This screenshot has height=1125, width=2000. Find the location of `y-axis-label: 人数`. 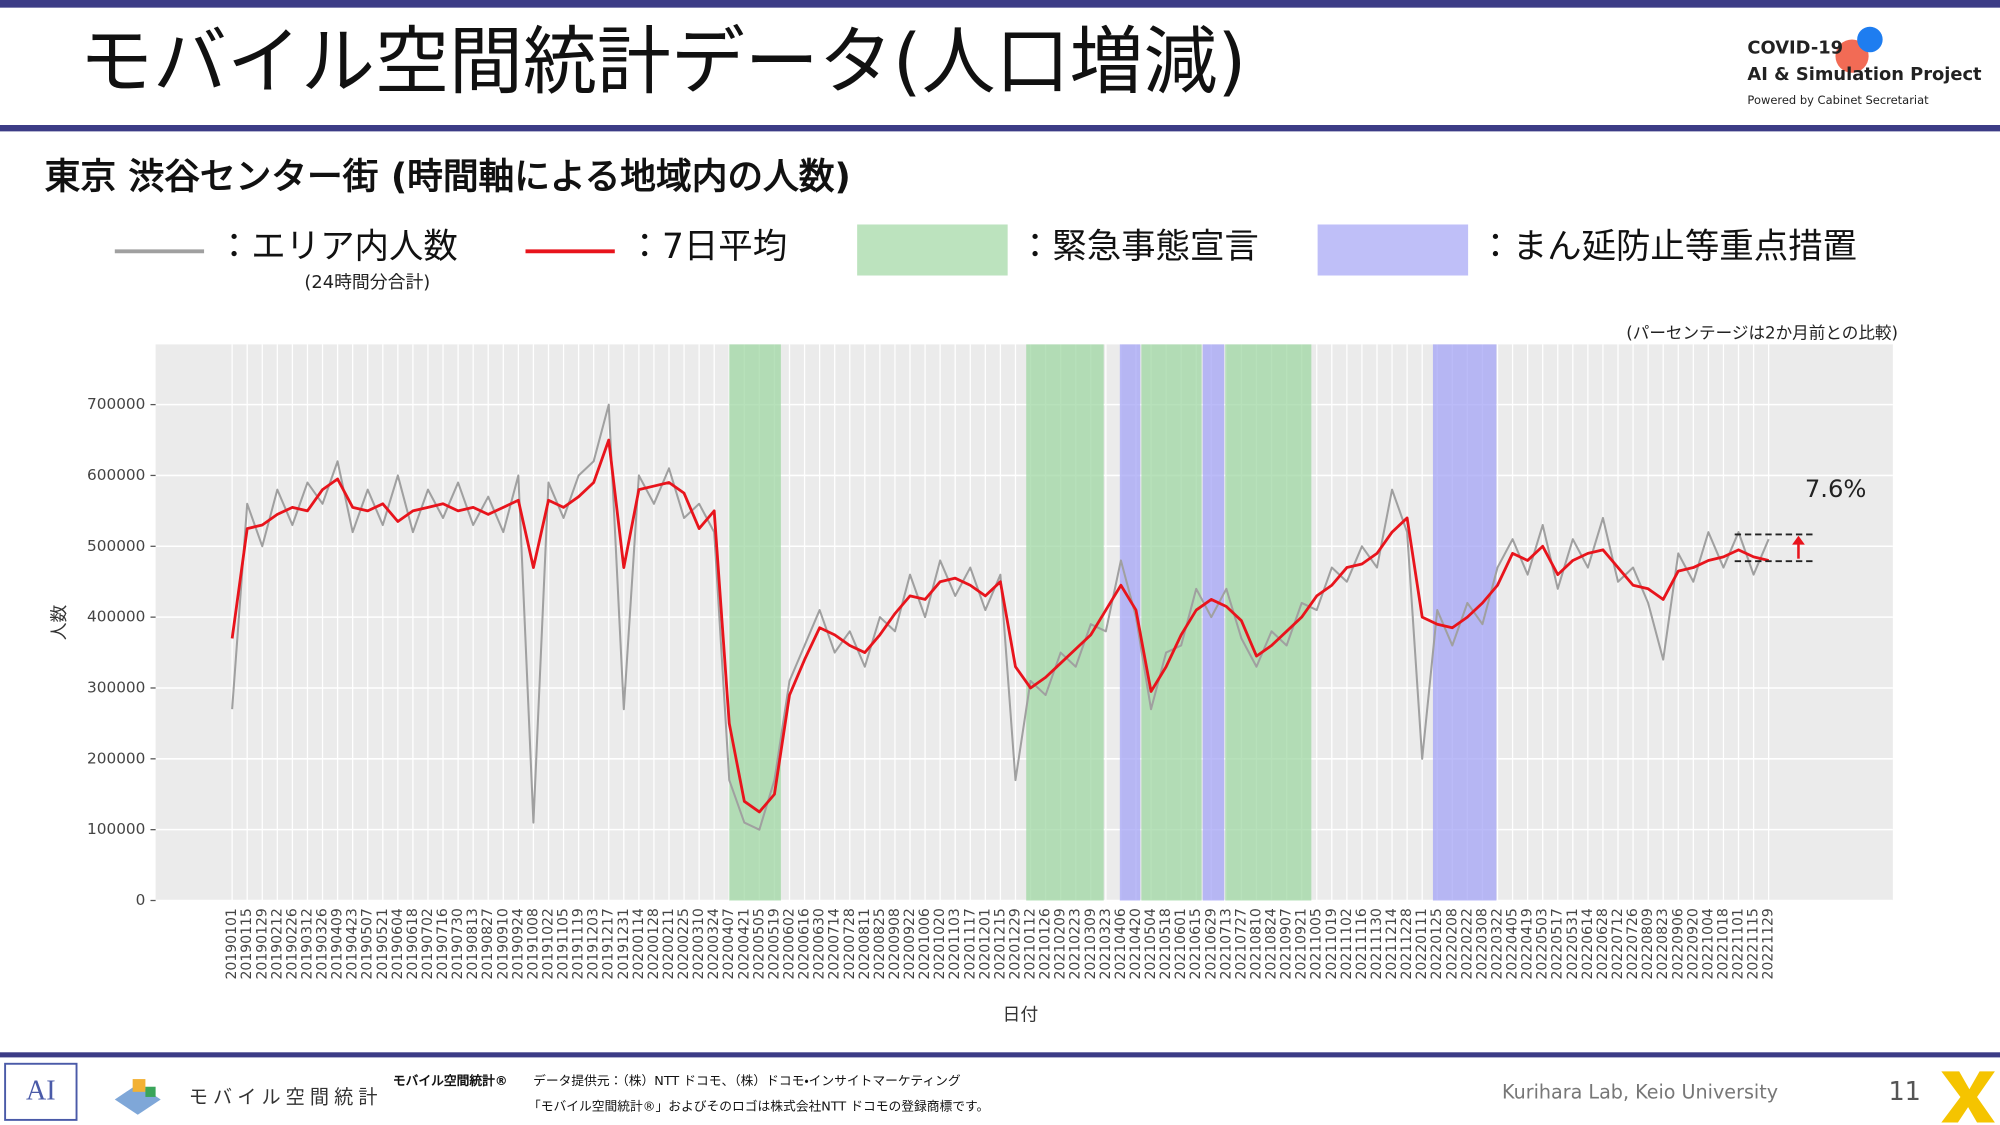

y-axis-label: 人数 is located at coordinates (59, 622).